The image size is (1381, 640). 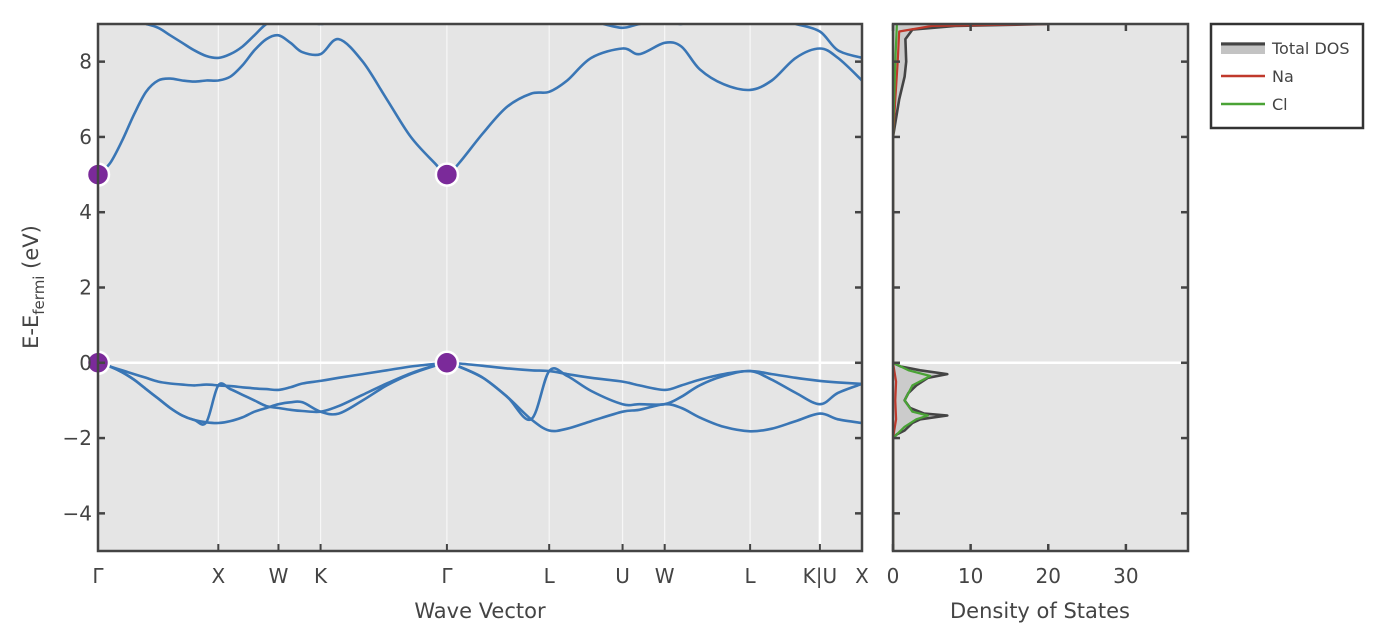 What do you see at coordinates (77, 513) in the screenshot?
I see `y-tick-label: −4` at bounding box center [77, 513].